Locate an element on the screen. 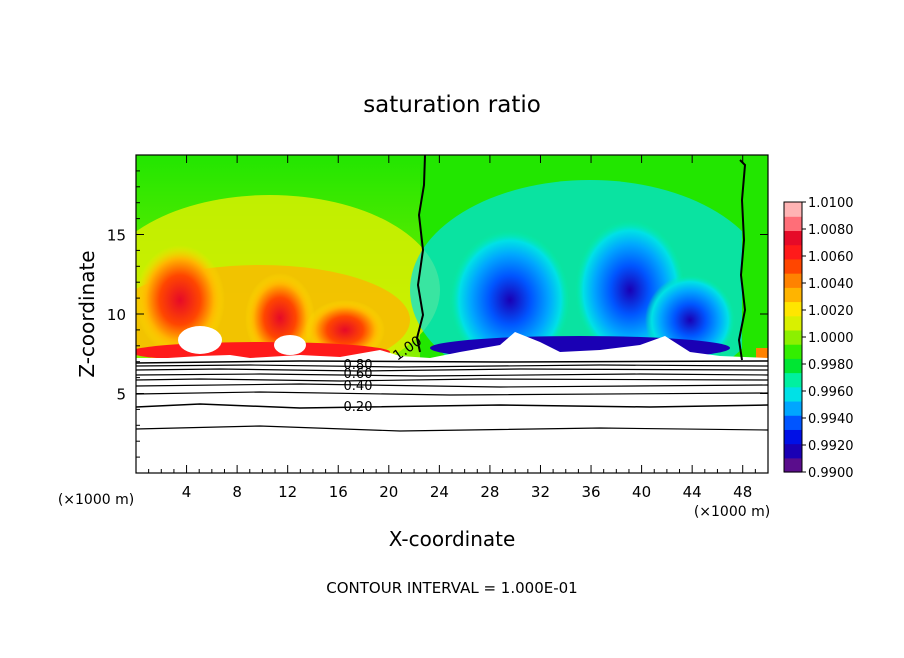 The width and height of the screenshot is (904, 658). contour-label-0-40: 0.40 is located at coordinates (358, 386).